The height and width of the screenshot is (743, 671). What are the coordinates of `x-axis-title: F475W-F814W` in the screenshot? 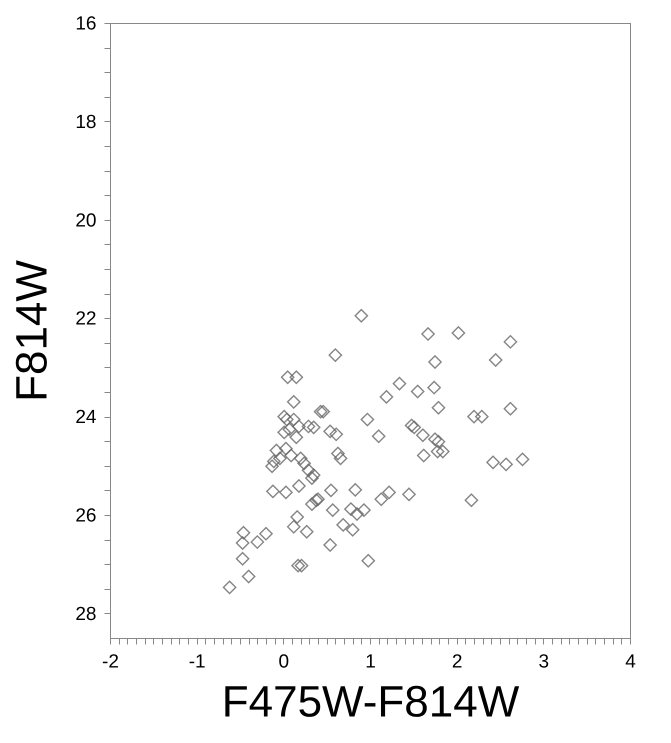 It's located at (371, 702).